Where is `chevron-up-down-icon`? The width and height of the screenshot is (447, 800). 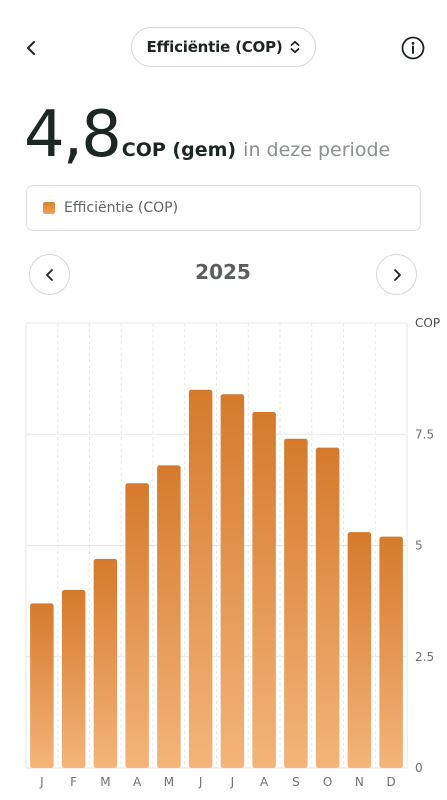
chevron-up-down-icon is located at coordinates (294, 47).